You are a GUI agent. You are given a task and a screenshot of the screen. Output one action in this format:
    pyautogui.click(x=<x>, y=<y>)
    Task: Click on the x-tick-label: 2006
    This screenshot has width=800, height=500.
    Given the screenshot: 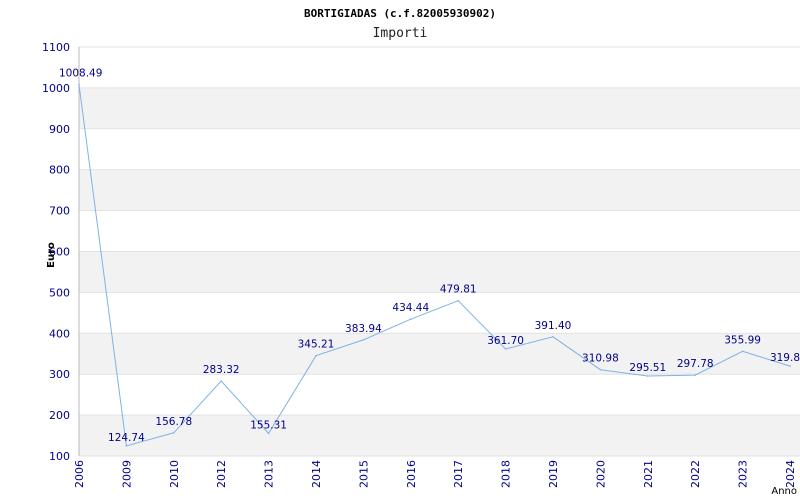 What is the action you would take?
    pyautogui.click(x=79, y=474)
    